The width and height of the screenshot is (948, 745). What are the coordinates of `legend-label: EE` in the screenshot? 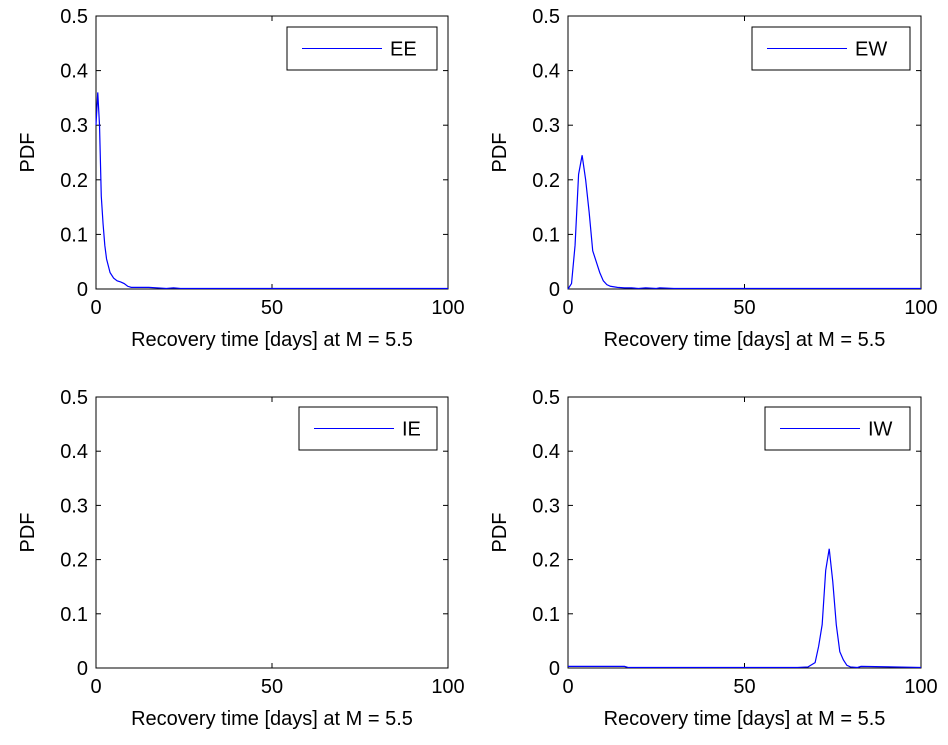 It's located at (403, 50).